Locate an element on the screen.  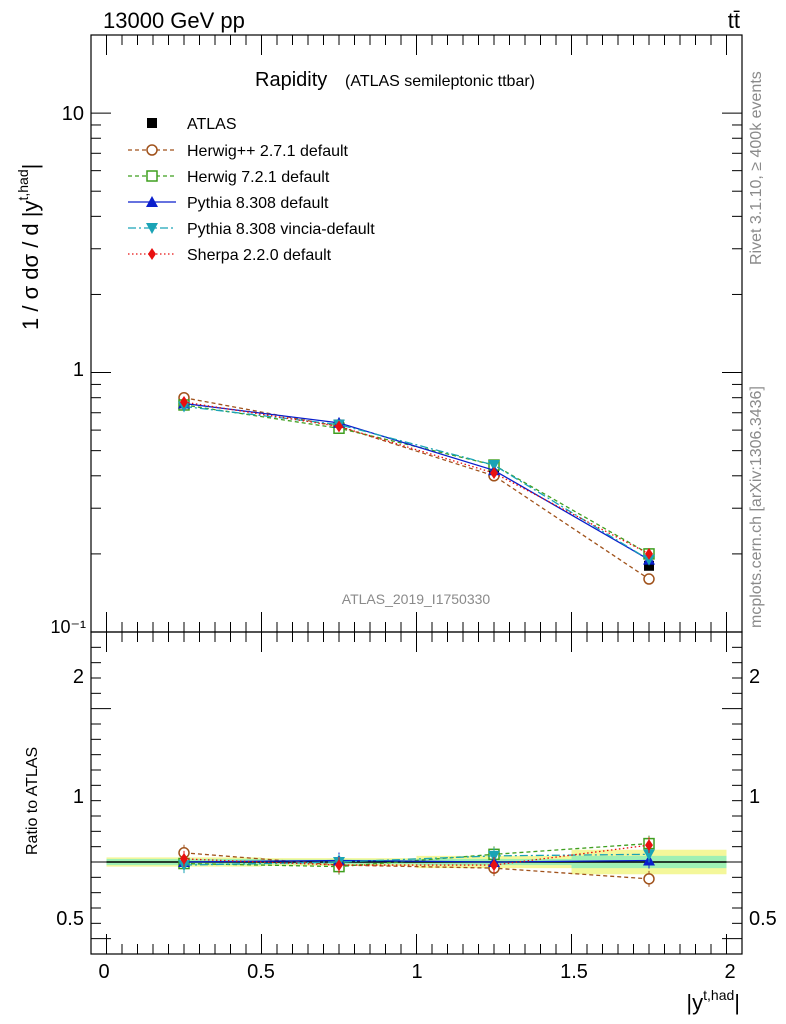
svg-text: Pythia 8.308 vincia-default is located at coordinates (281, 229).